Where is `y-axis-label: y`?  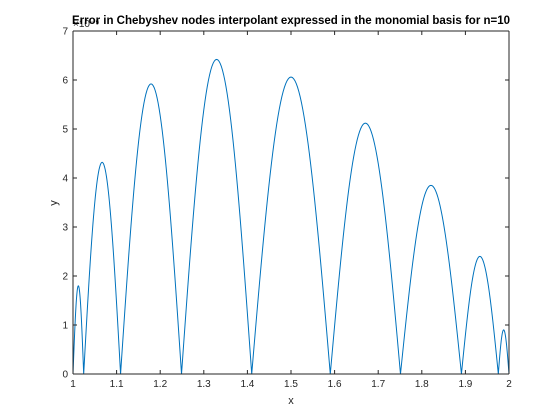
y-axis-label: y is located at coordinates (54, 203).